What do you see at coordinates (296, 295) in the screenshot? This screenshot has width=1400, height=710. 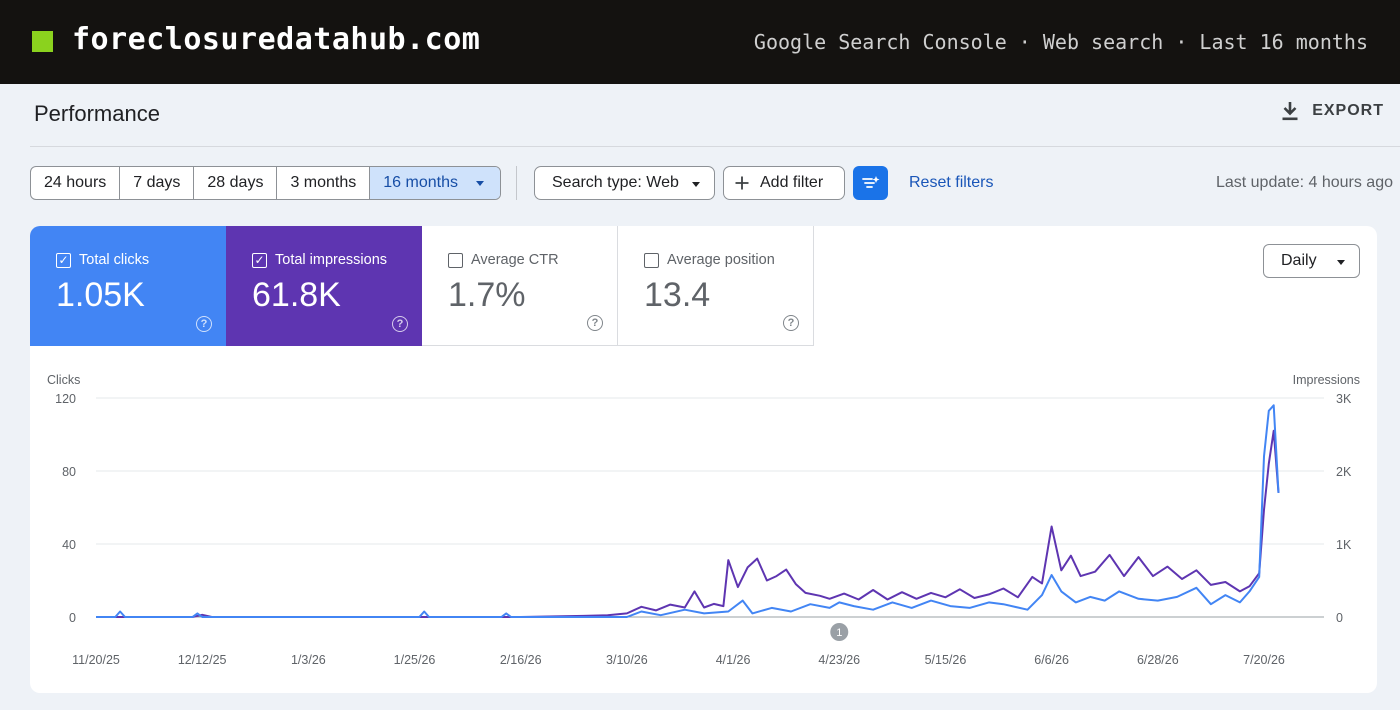 I see `metric-value: 61.8K` at bounding box center [296, 295].